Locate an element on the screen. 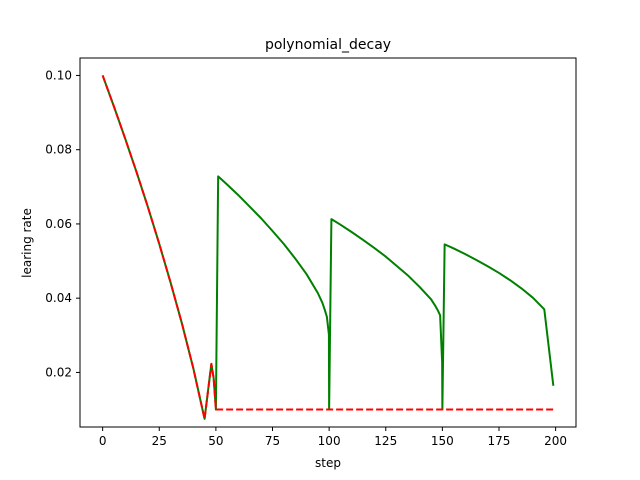  y-axis-label: learing rate is located at coordinates (27, 243).